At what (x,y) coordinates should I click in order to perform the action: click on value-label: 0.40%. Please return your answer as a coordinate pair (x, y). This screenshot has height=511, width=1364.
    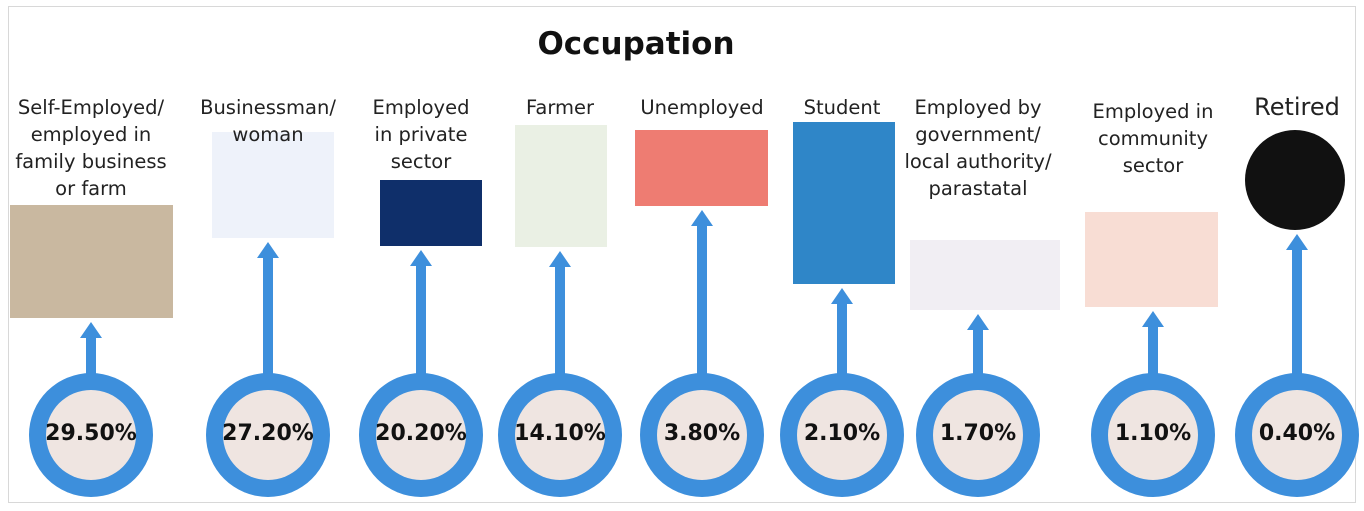
    Looking at the image, I should click on (1297, 433).